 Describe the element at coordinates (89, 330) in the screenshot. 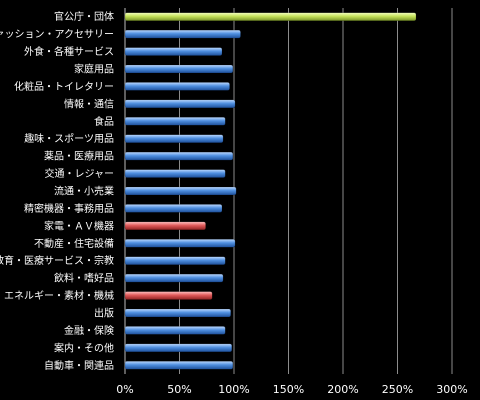

I see `category-label: 金融・保険` at that location.